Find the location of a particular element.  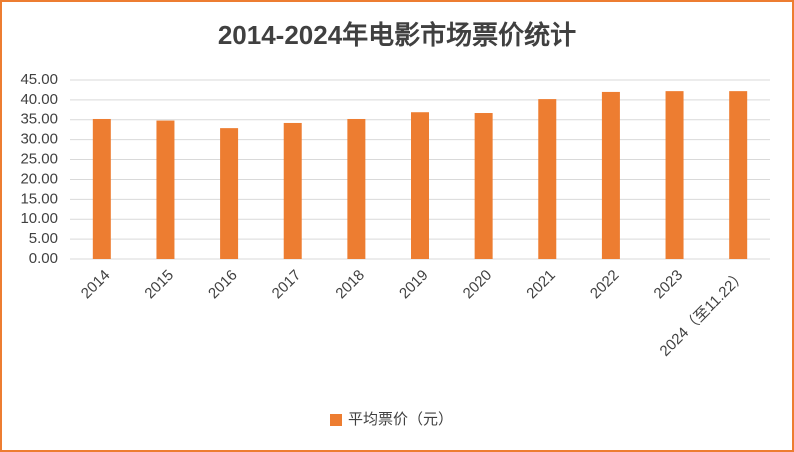

y-tick-label: 20.00 is located at coordinates (39, 178).